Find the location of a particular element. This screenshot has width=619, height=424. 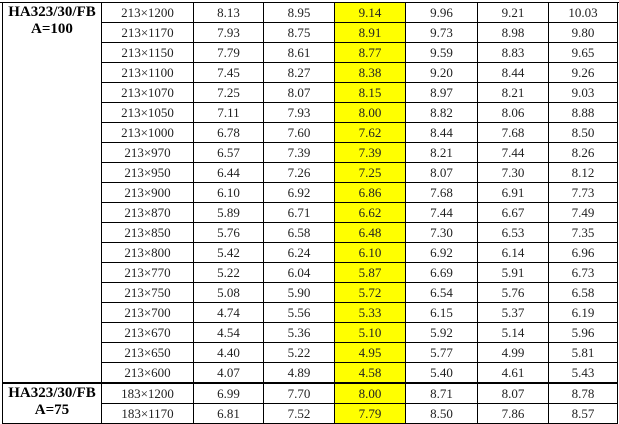

value-cell: 5.81 is located at coordinates (583, 352).